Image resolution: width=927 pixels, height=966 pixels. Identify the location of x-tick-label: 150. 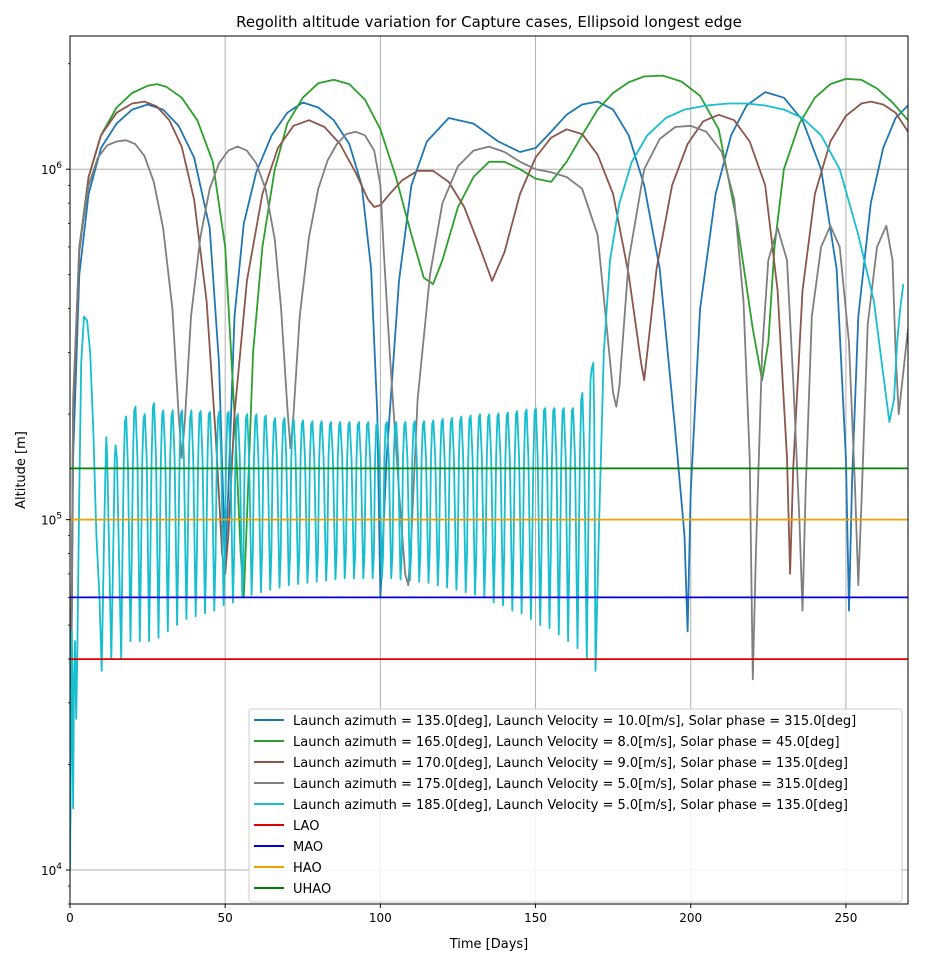
(535, 918).